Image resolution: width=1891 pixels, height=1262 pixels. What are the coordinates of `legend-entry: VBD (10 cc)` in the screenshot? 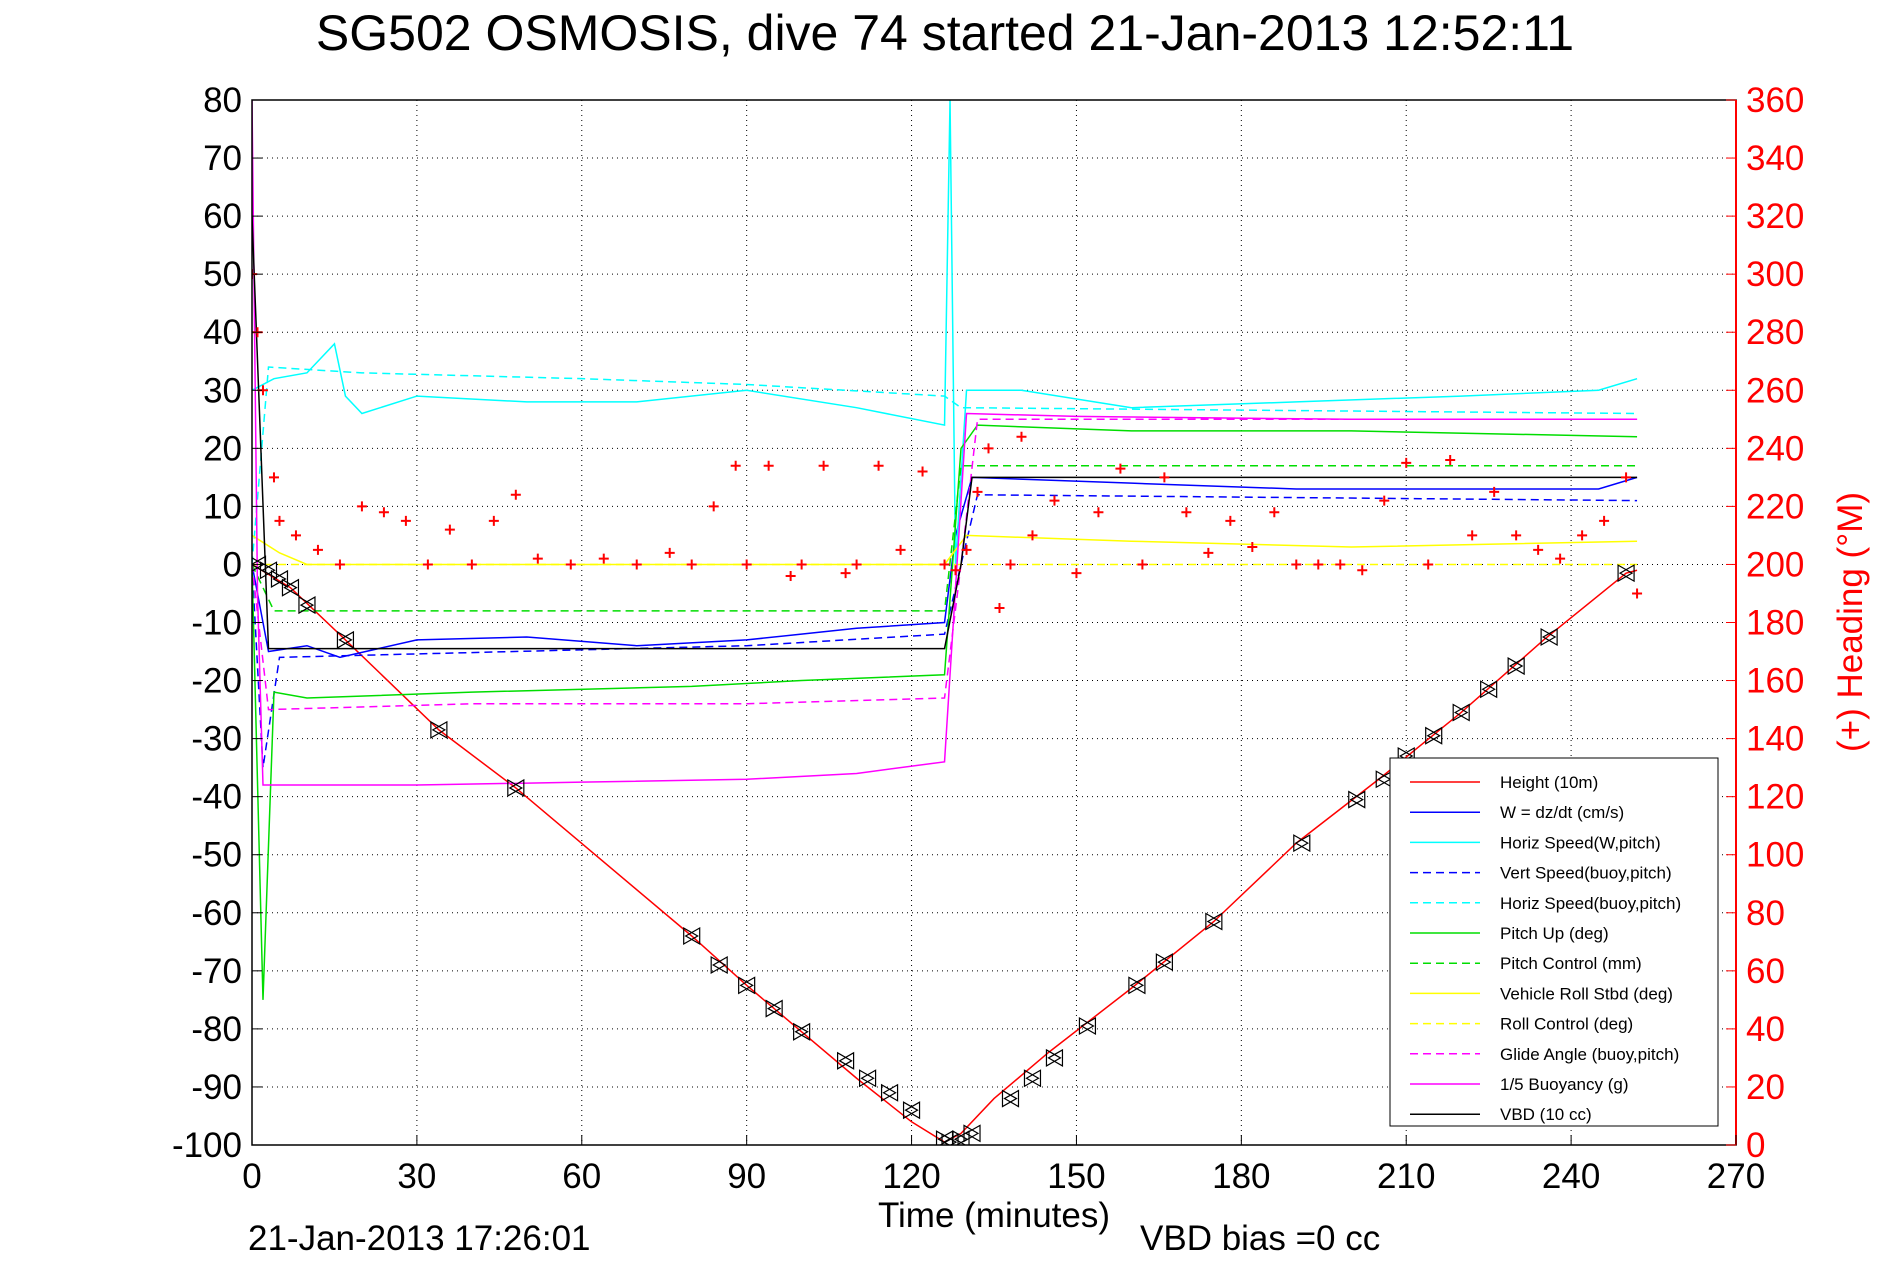 It's located at (1546, 1114).